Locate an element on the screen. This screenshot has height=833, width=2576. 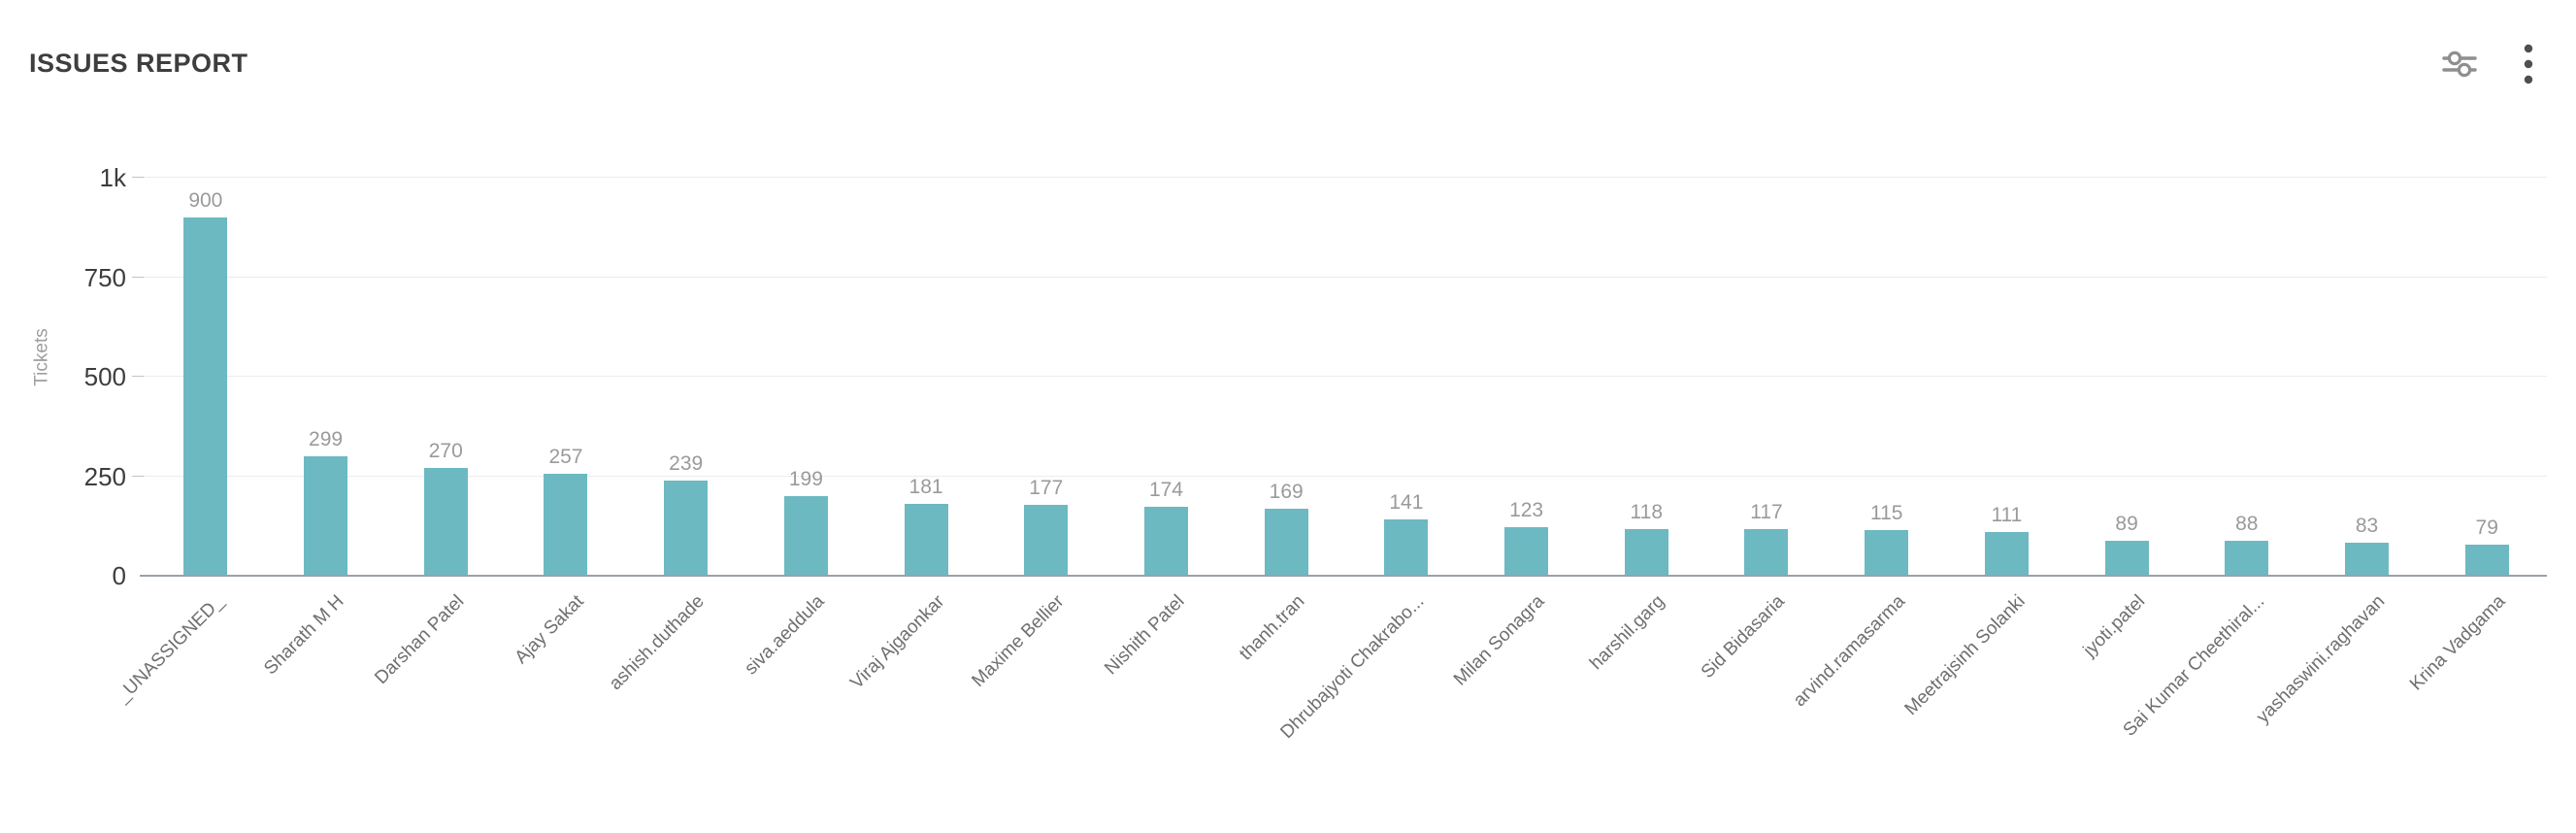
bar-column: 118 is located at coordinates (1646, 377).